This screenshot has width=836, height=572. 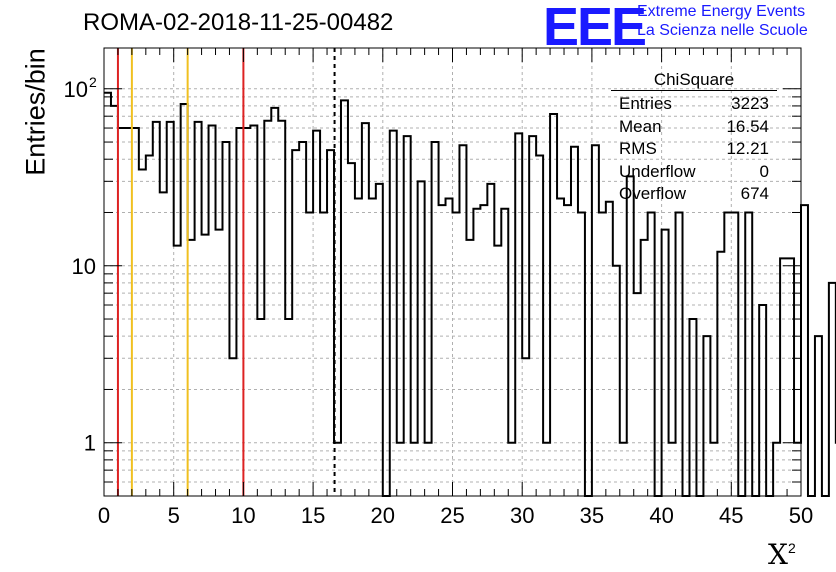 What do you see at coordinates (90, 443) in the screenshot?
I see `y-tick-label: 1` at bounding box center [90, 443].